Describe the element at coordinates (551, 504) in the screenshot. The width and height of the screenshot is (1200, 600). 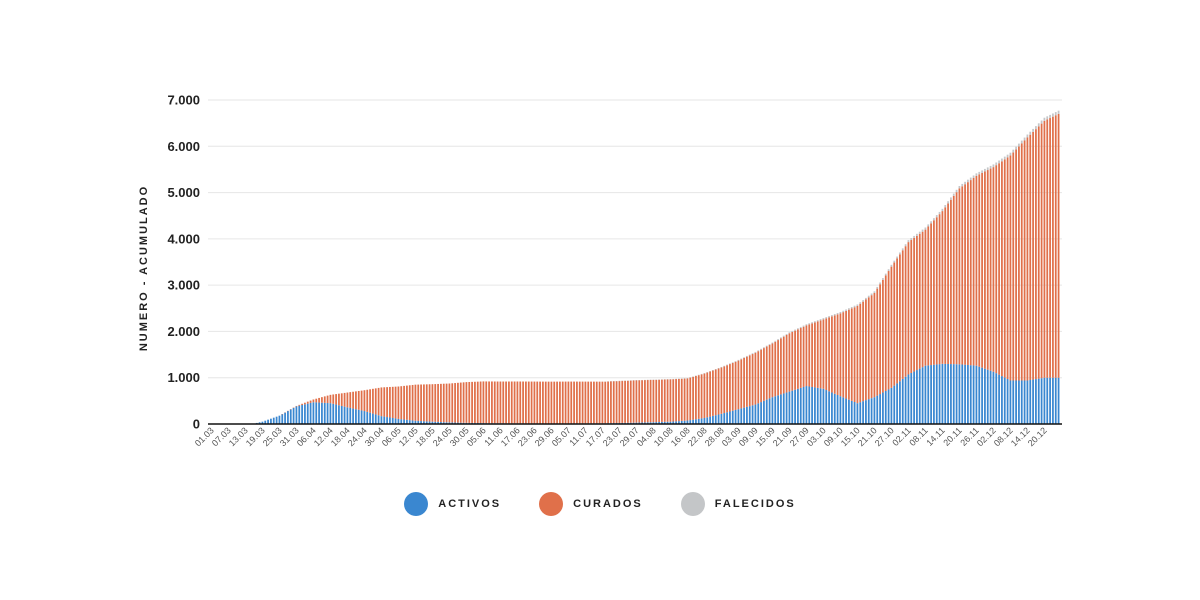
I see `legend-swatch-curados` at that location.